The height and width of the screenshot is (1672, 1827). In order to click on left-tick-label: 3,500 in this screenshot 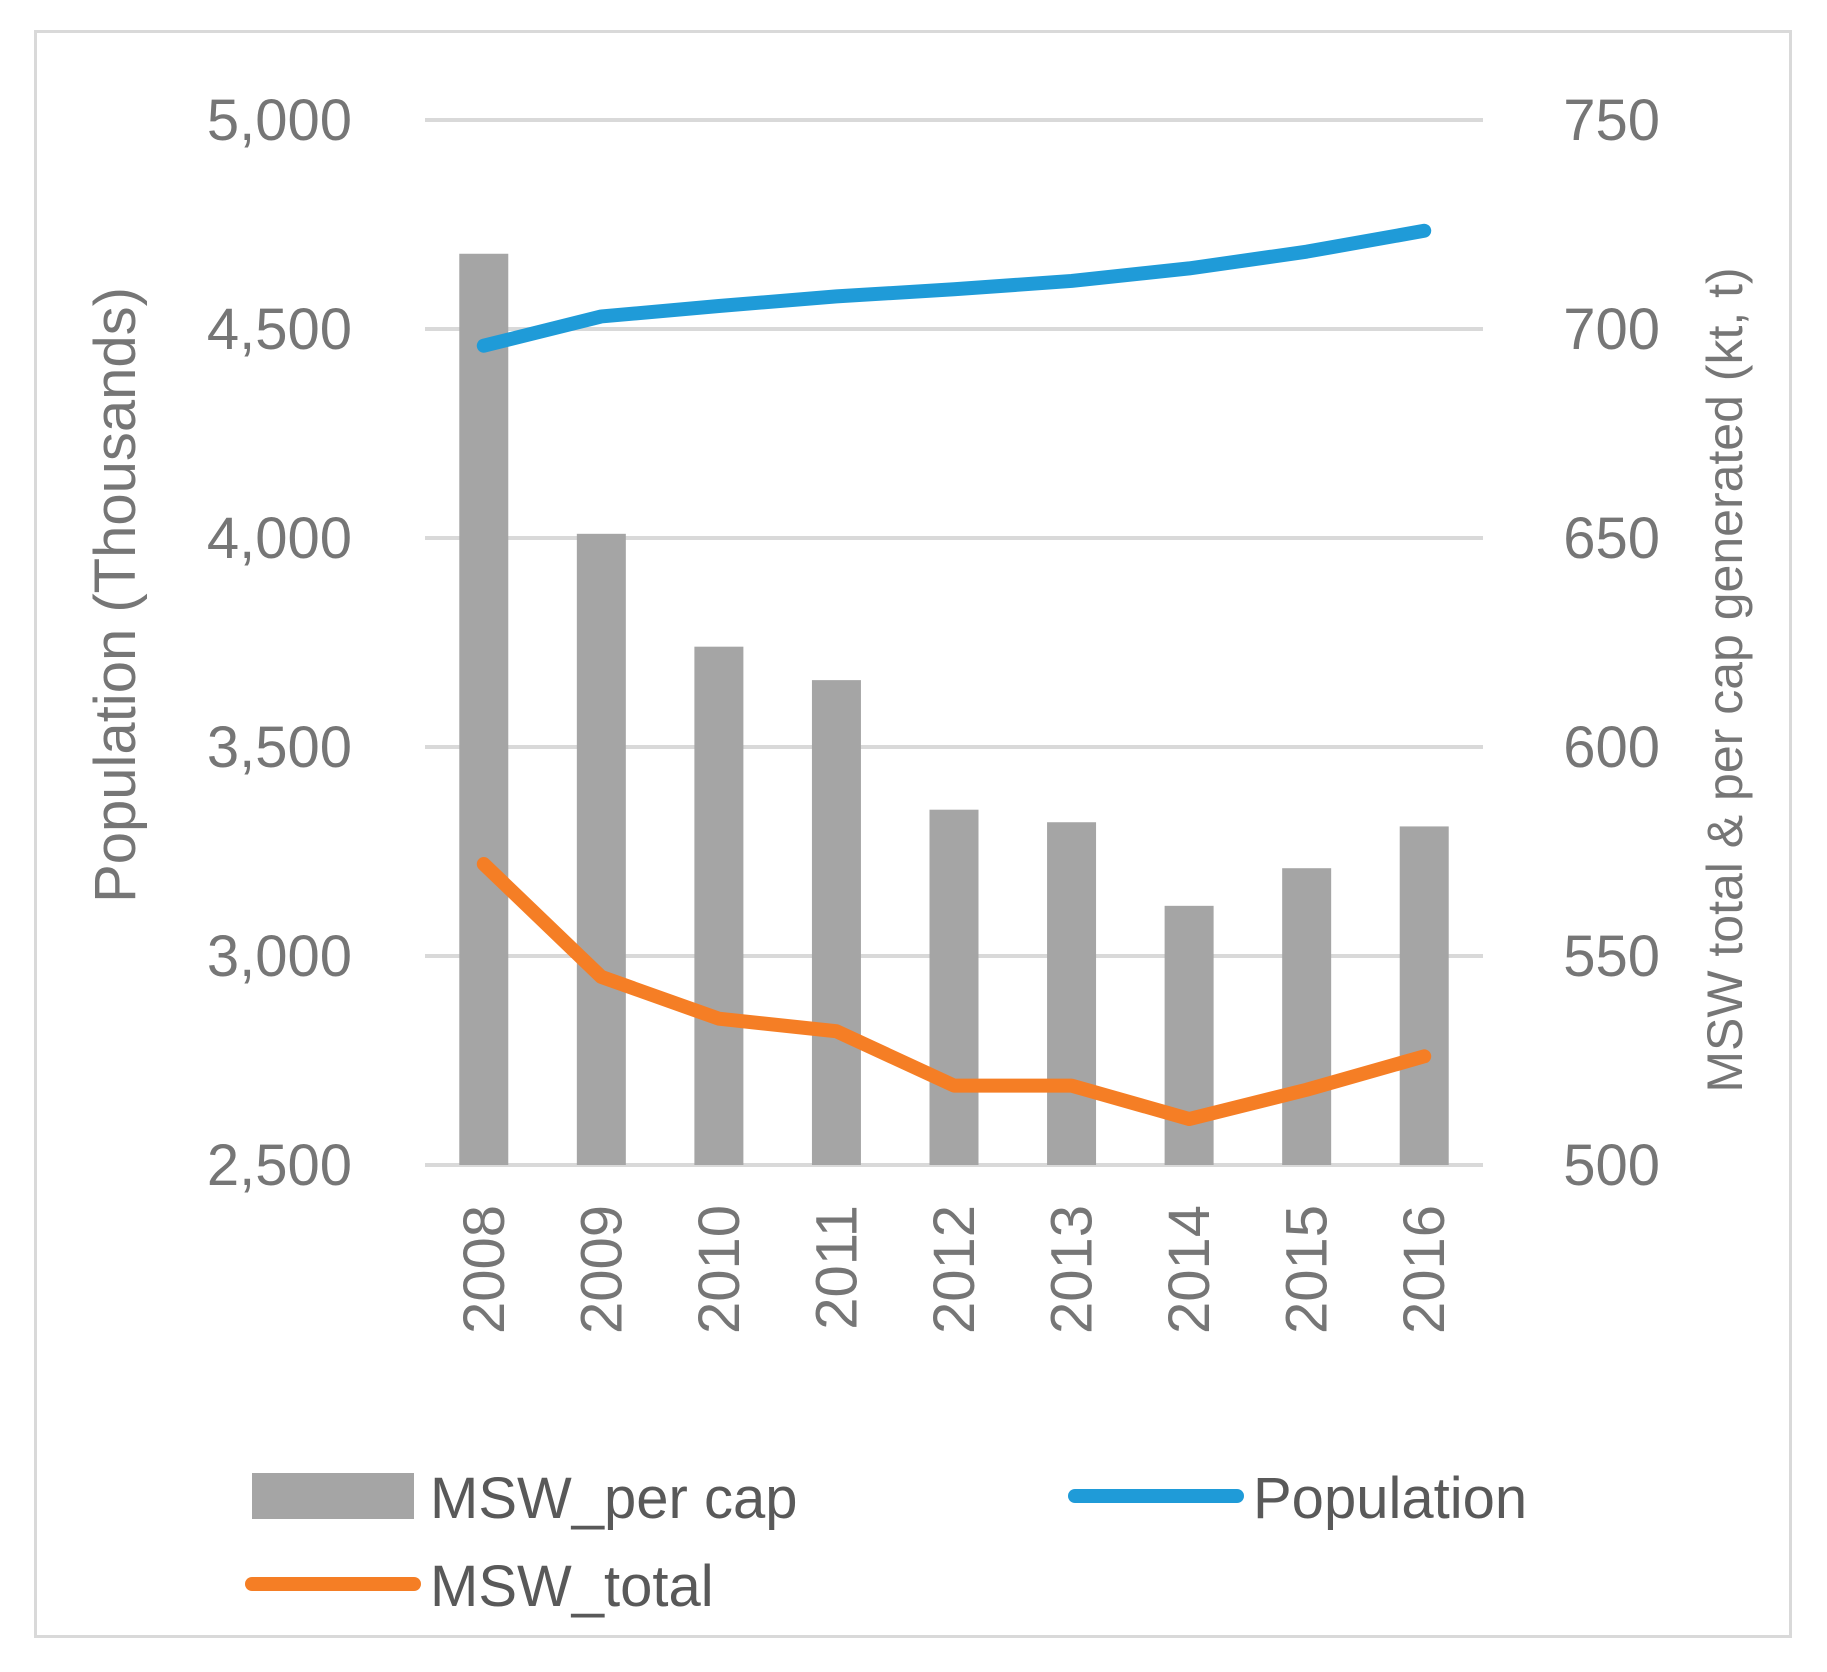, I will do `click(279, 747)`.